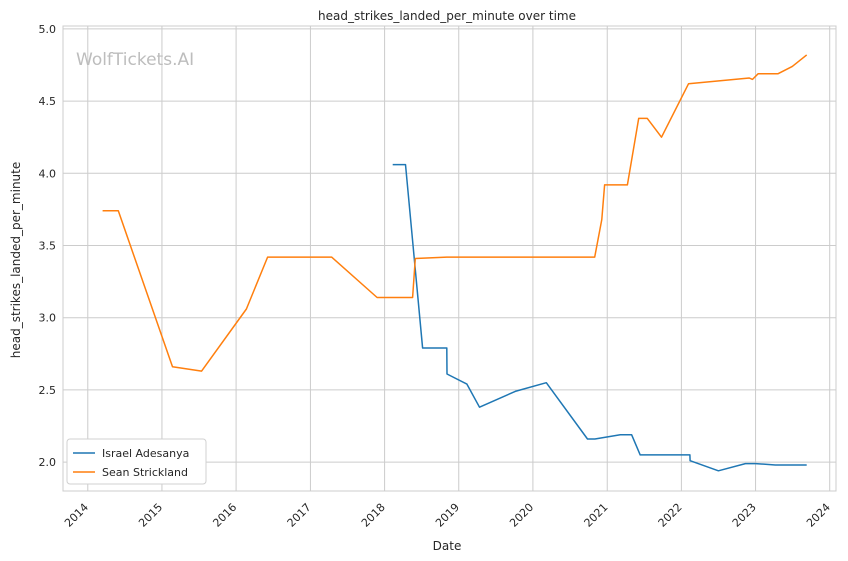 Image resolution: width=848 pixels, height=561 pixels. What do you see at coordinates (224, 515) in the screenshot?
I see `x-tick-label: 2016` at bounding box center [224, 515].